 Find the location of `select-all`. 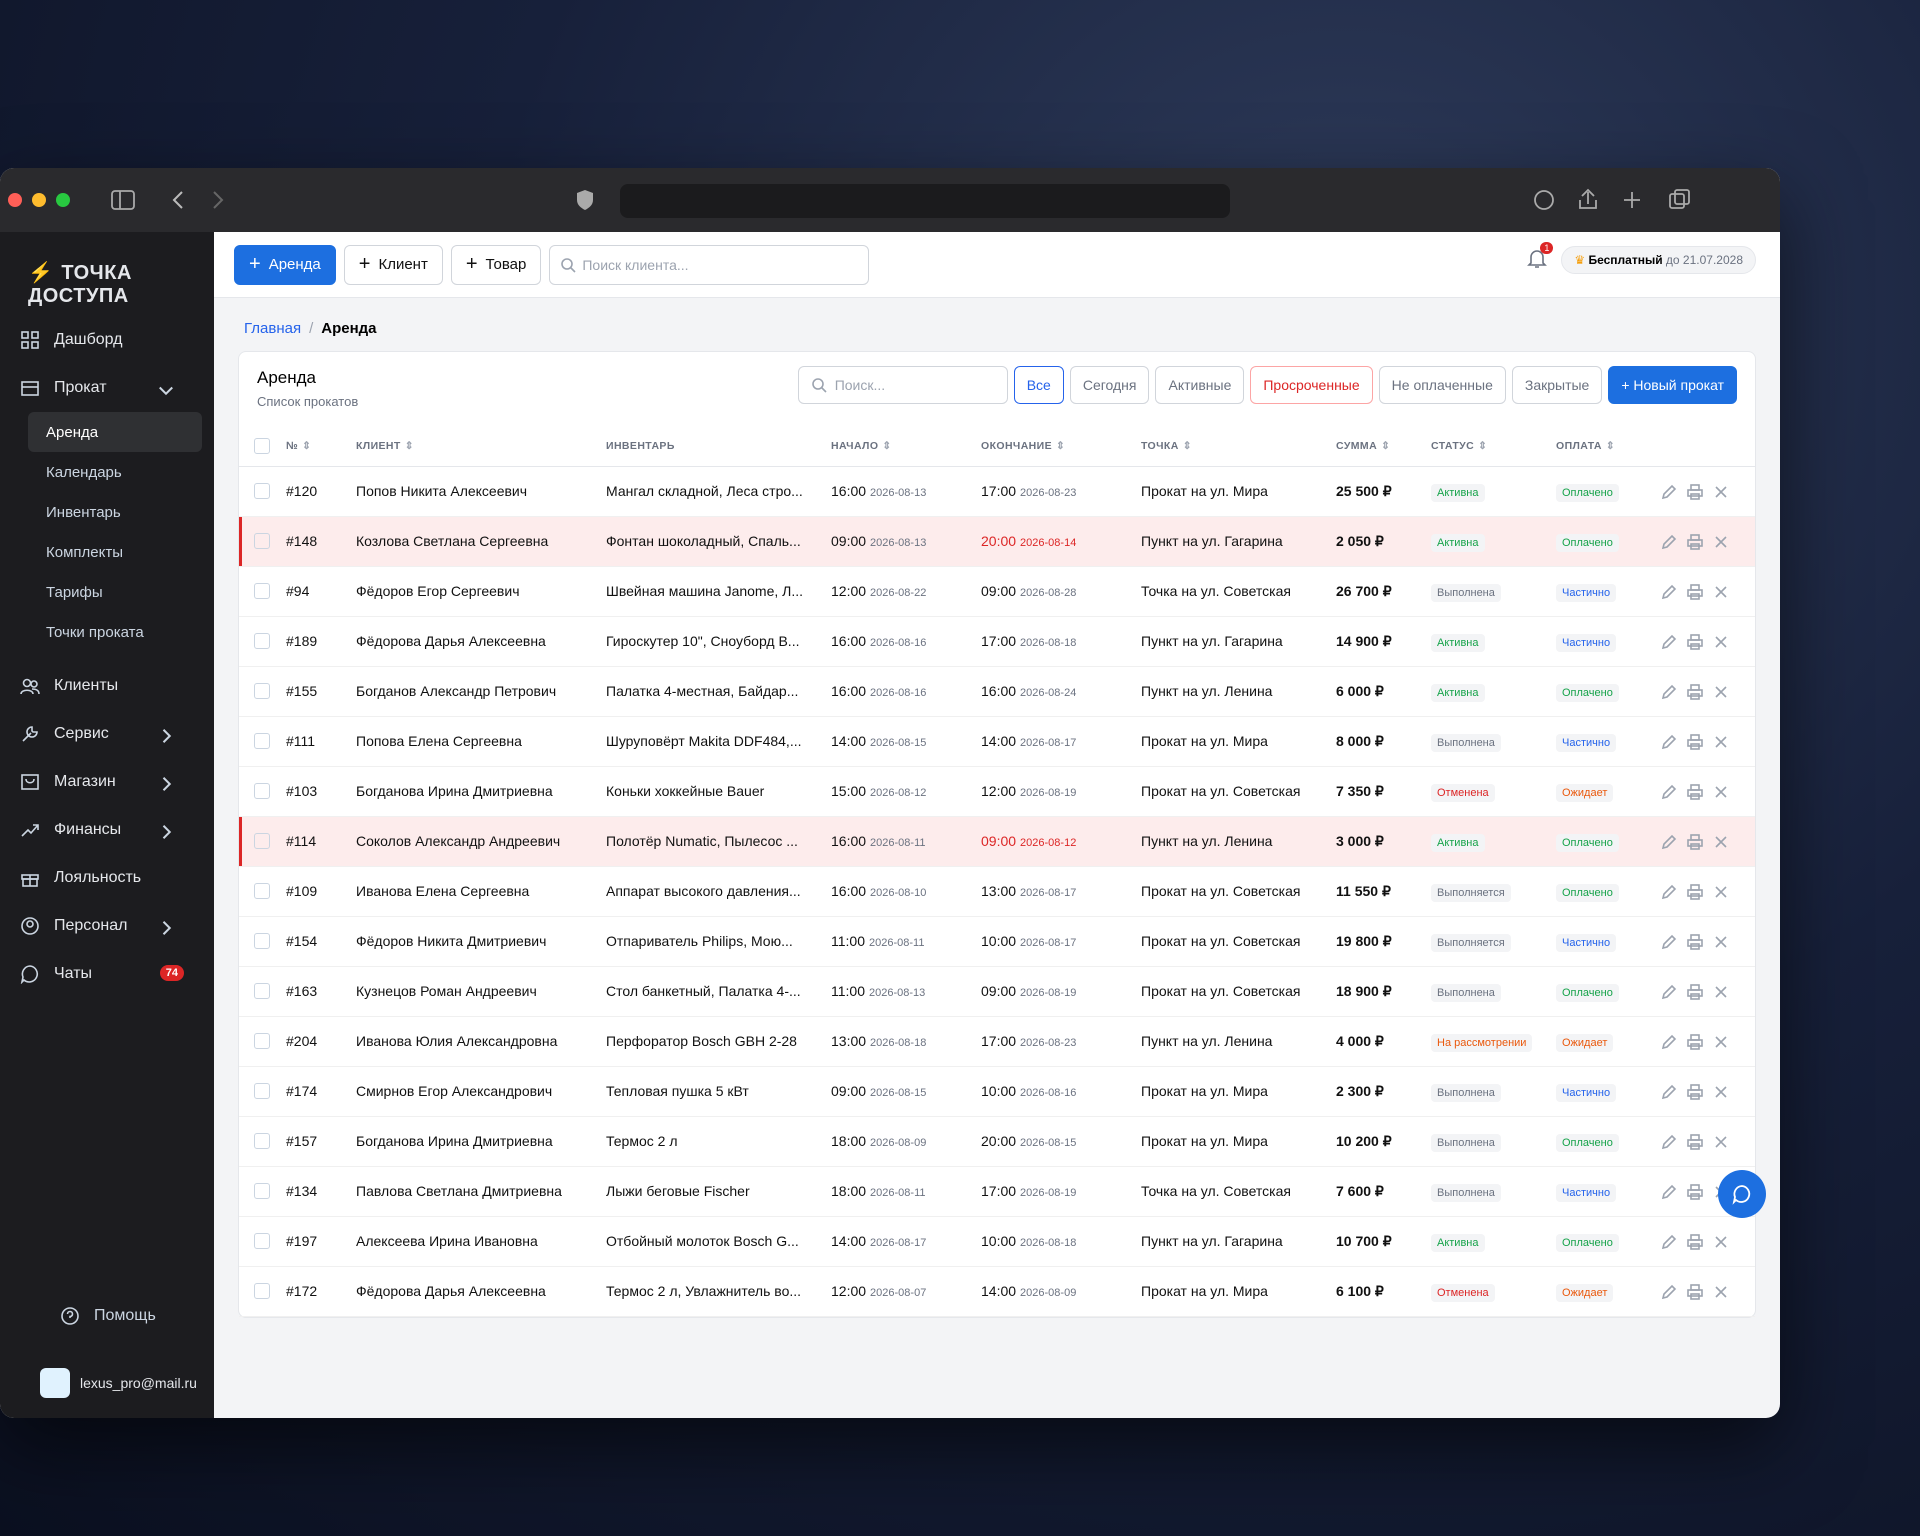

select-all is located at coordinates (262, 445).